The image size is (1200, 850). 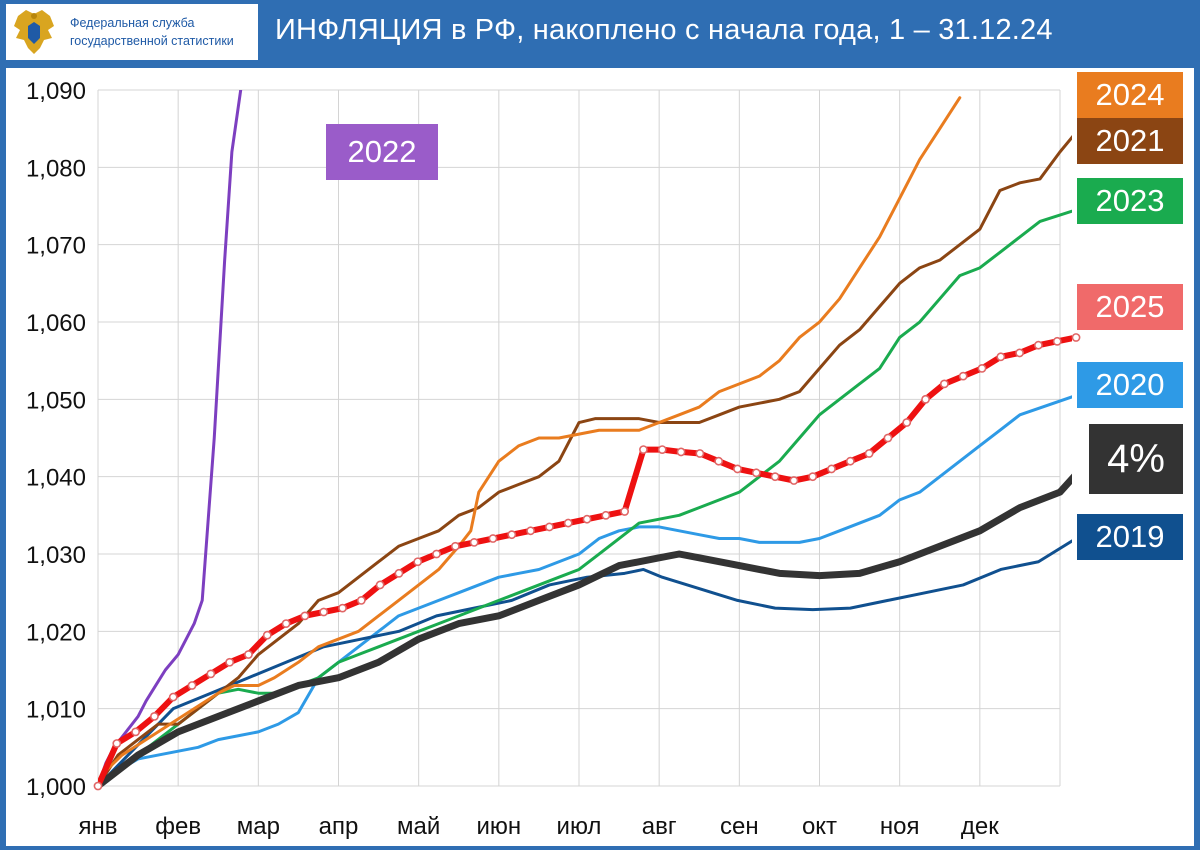 What do you see at coordinates (170, 439) in the screenshot?
I see `series-line-2022` at bounding box center [170, 439].